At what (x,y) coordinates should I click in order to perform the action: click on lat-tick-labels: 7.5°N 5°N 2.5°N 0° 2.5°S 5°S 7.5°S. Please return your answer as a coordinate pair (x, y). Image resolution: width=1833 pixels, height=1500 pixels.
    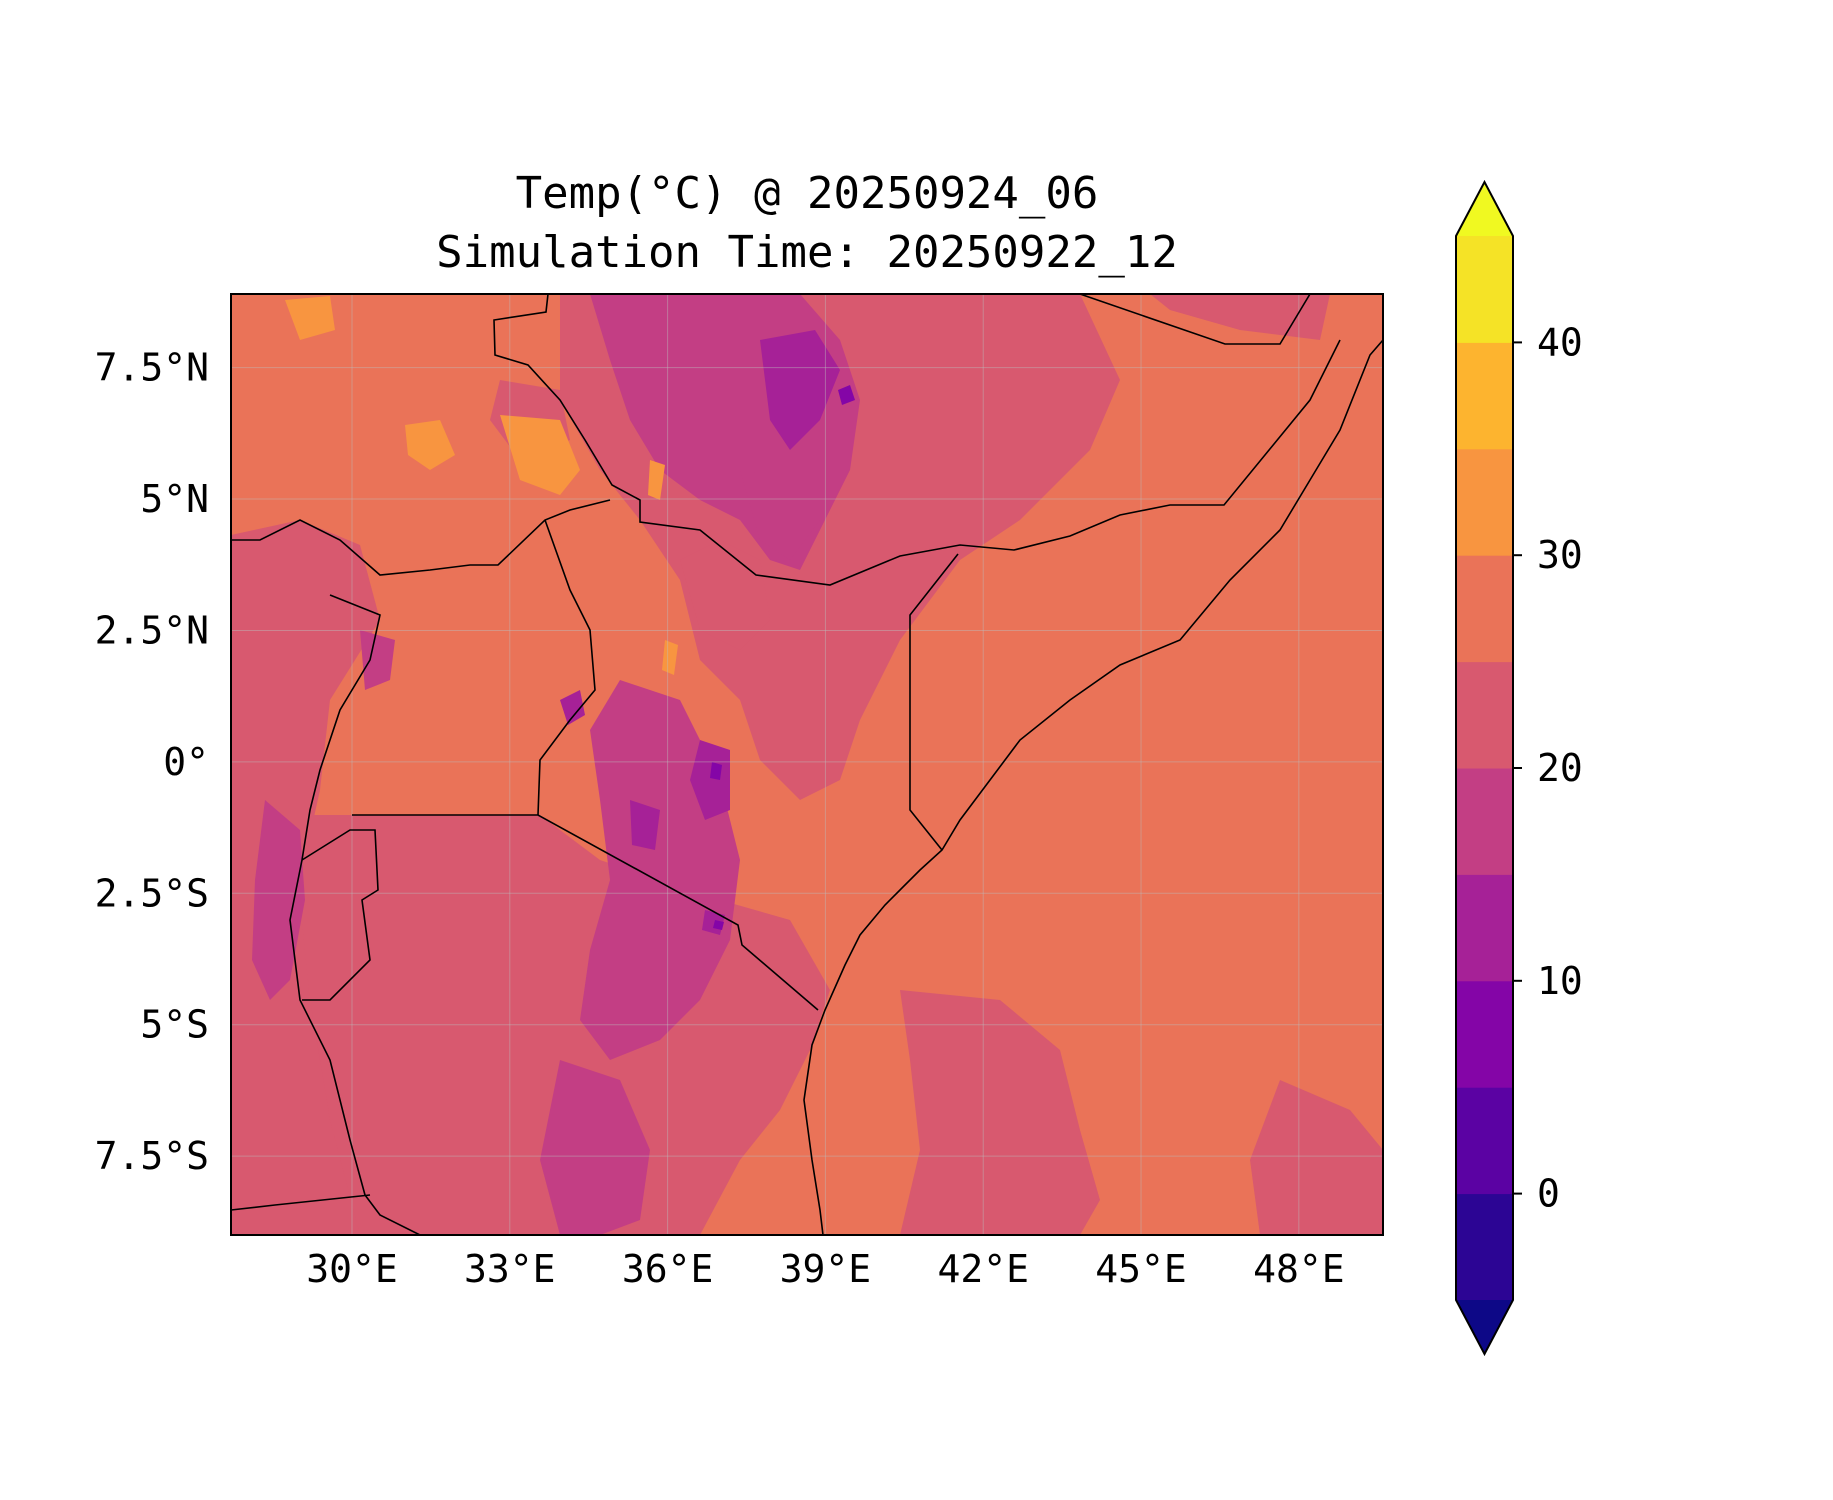
    Looking at the image, I should click on (152, 762).